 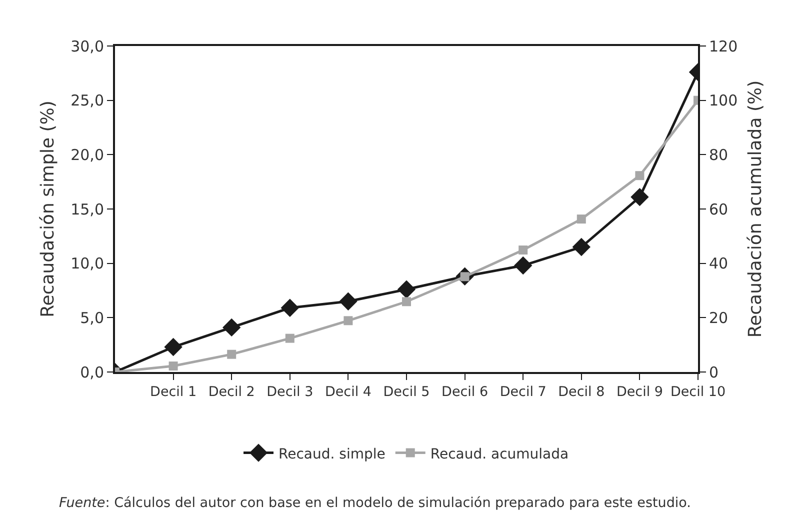 I want to click on y-tick-label: 15,0, so click(x=87, y=209).